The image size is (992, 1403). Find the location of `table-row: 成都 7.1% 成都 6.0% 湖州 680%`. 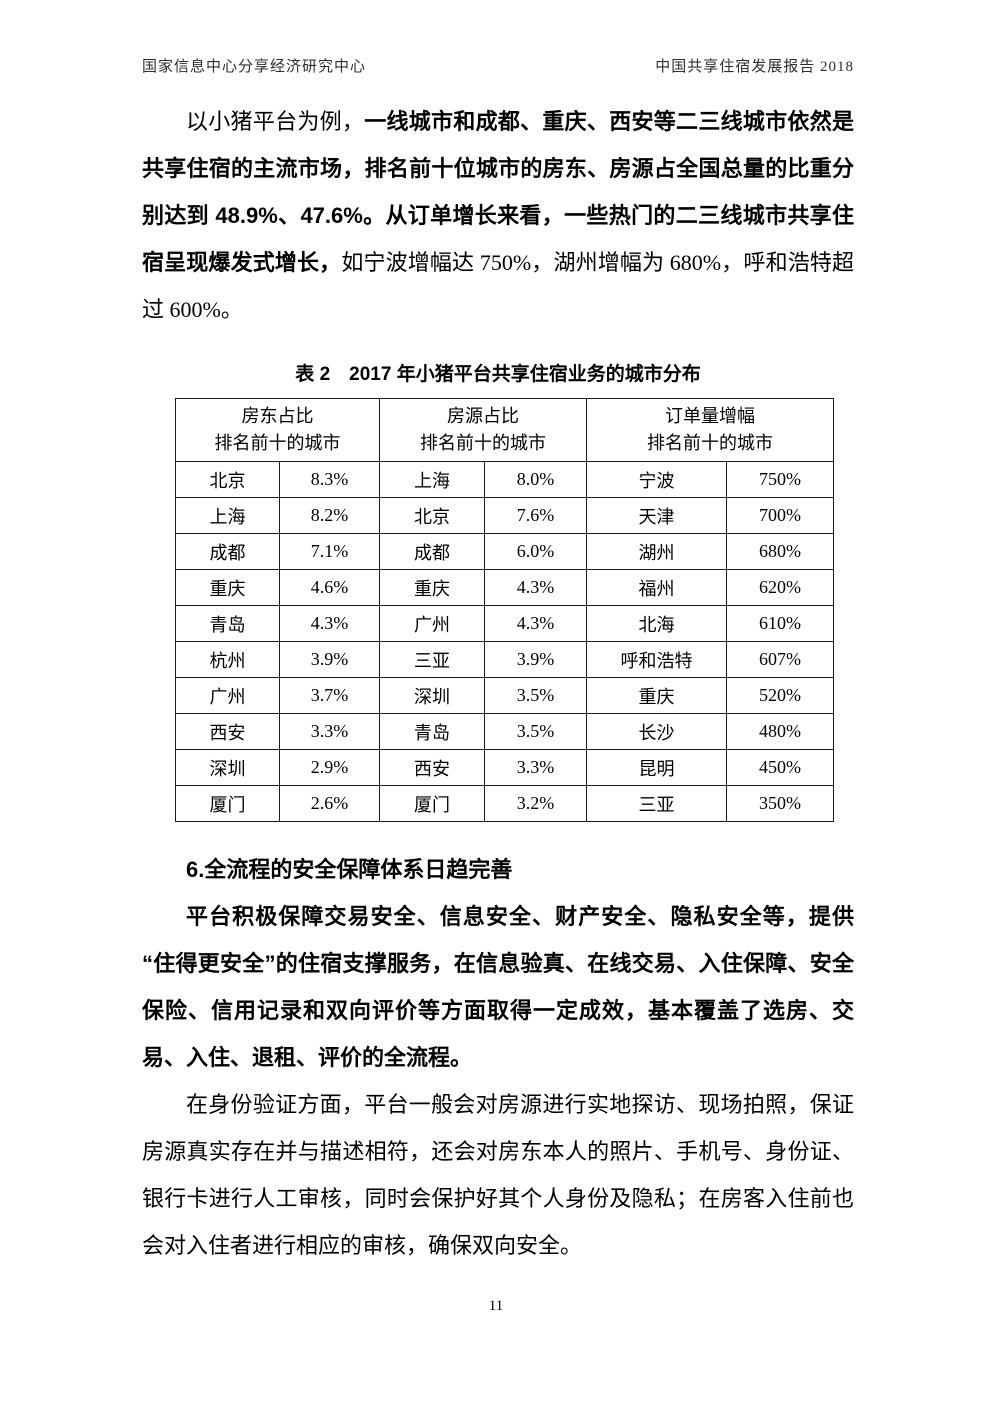

table-row: 成都 7.1% 成都 6.0% 湖州 680% is located at coordinates (504, 551).